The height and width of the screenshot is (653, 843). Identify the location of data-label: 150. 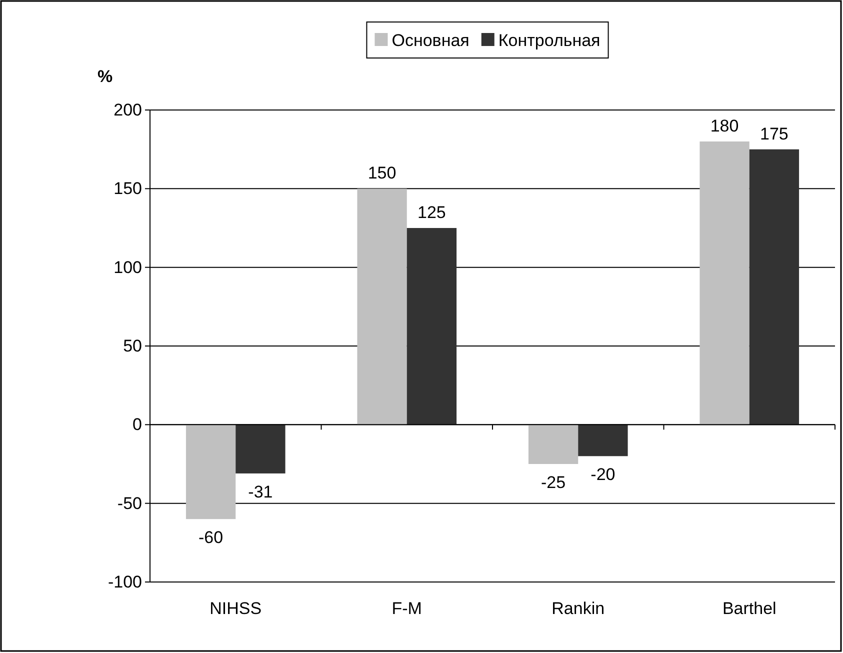
(382, 173).